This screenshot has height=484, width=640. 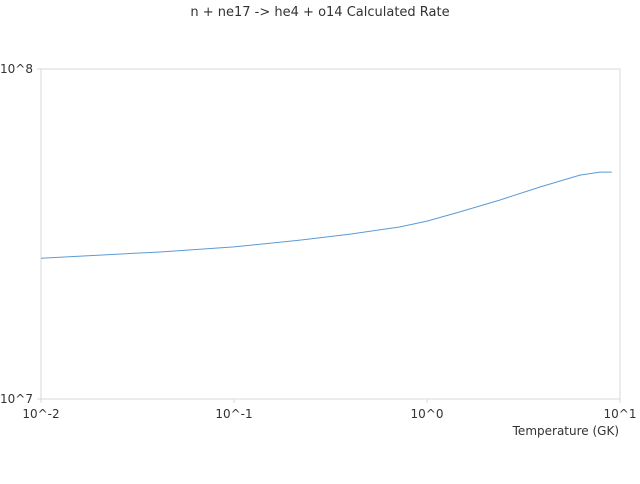 What do you see at coordinates (565, 431) in the screenshot?
I see `x-axis-label: Temperature (GK)` at bounding box center [565, 431].